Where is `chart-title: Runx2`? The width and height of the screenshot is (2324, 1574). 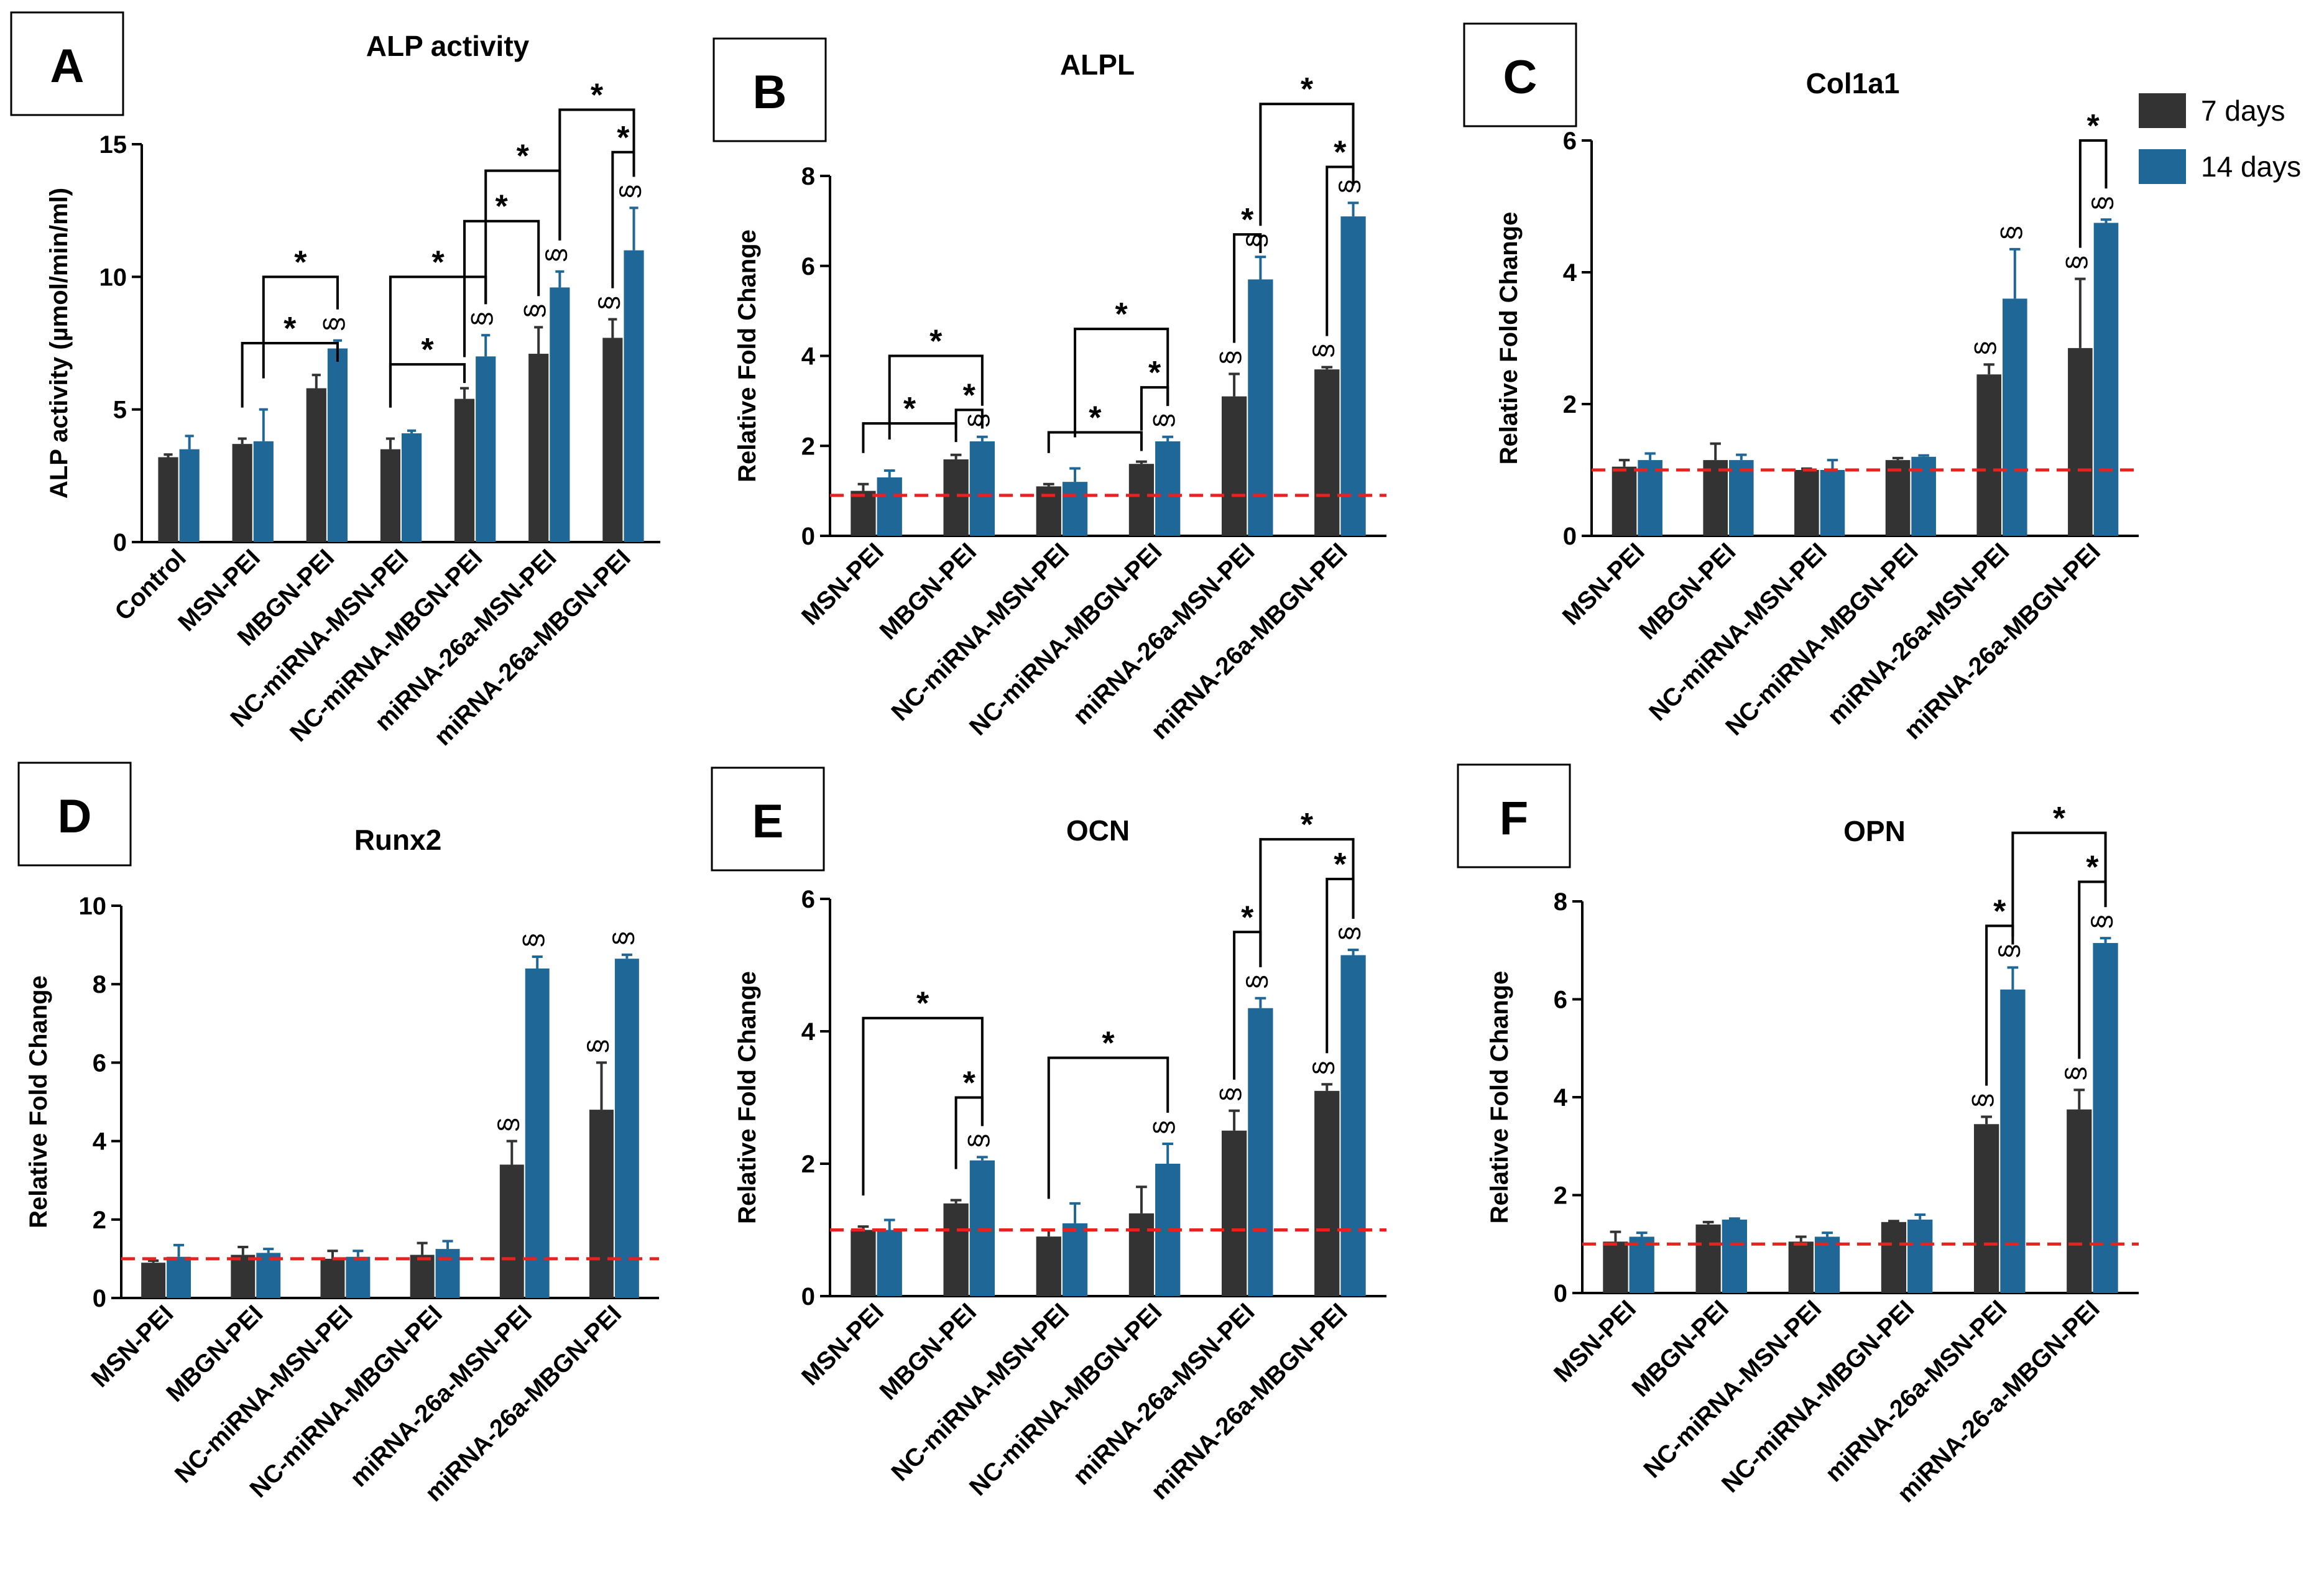 chart-title: Runx2 is located at coordinates (398, 840).